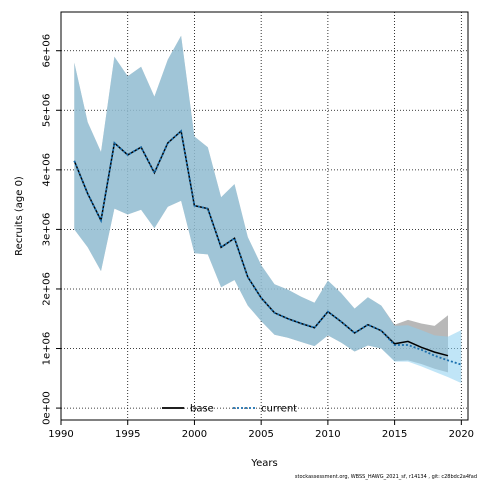 The image size is (480, 480). I want to click on y-tick-label-3: 3e+06, so click(47, 230).